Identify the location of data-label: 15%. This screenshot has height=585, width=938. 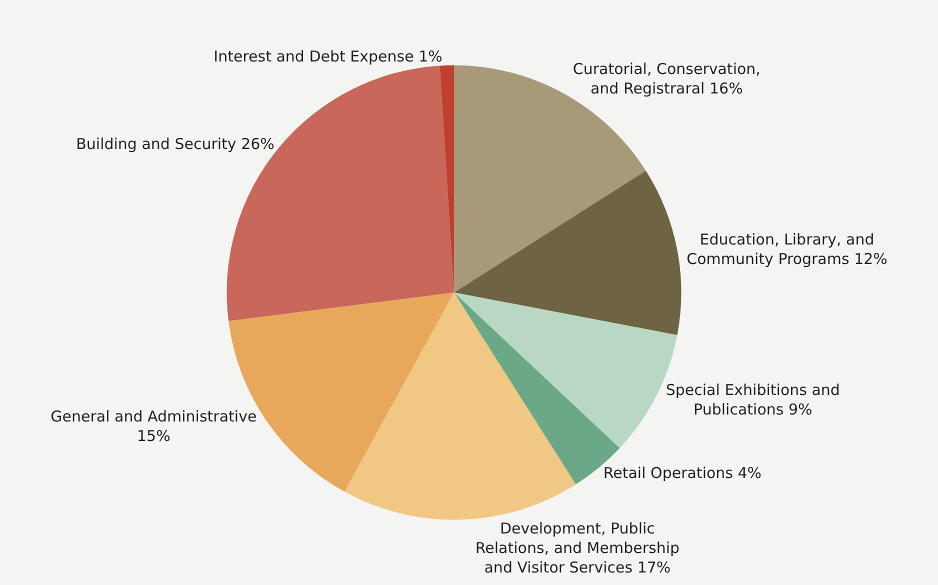
(153, 435).